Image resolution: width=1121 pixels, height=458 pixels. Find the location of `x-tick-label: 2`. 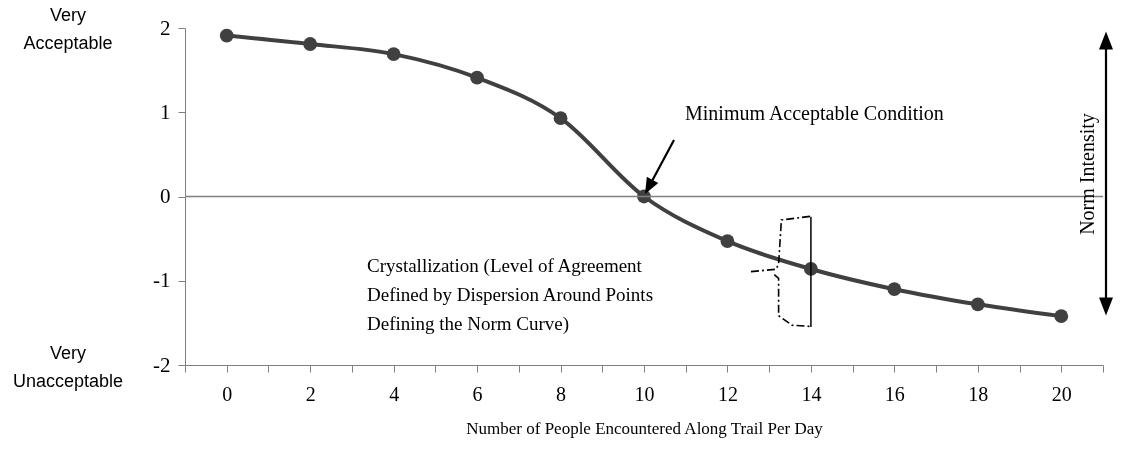

x-tick-label: 2 is located at coordinates (310, 393).